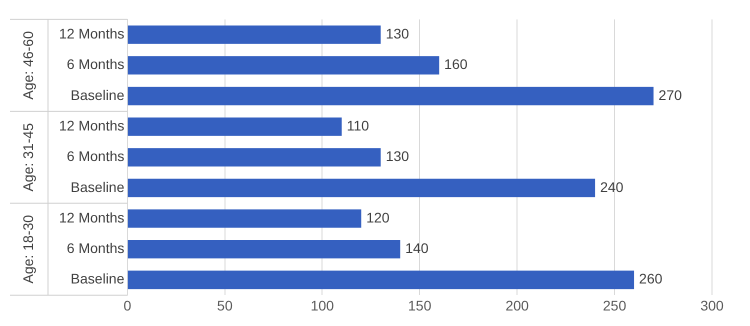 Image resolution: width=750 pixels, height=326 pixels. Describe the element at coordinates (322, 305) in the screenshot. I see `x-tick-label: 100` at that location.